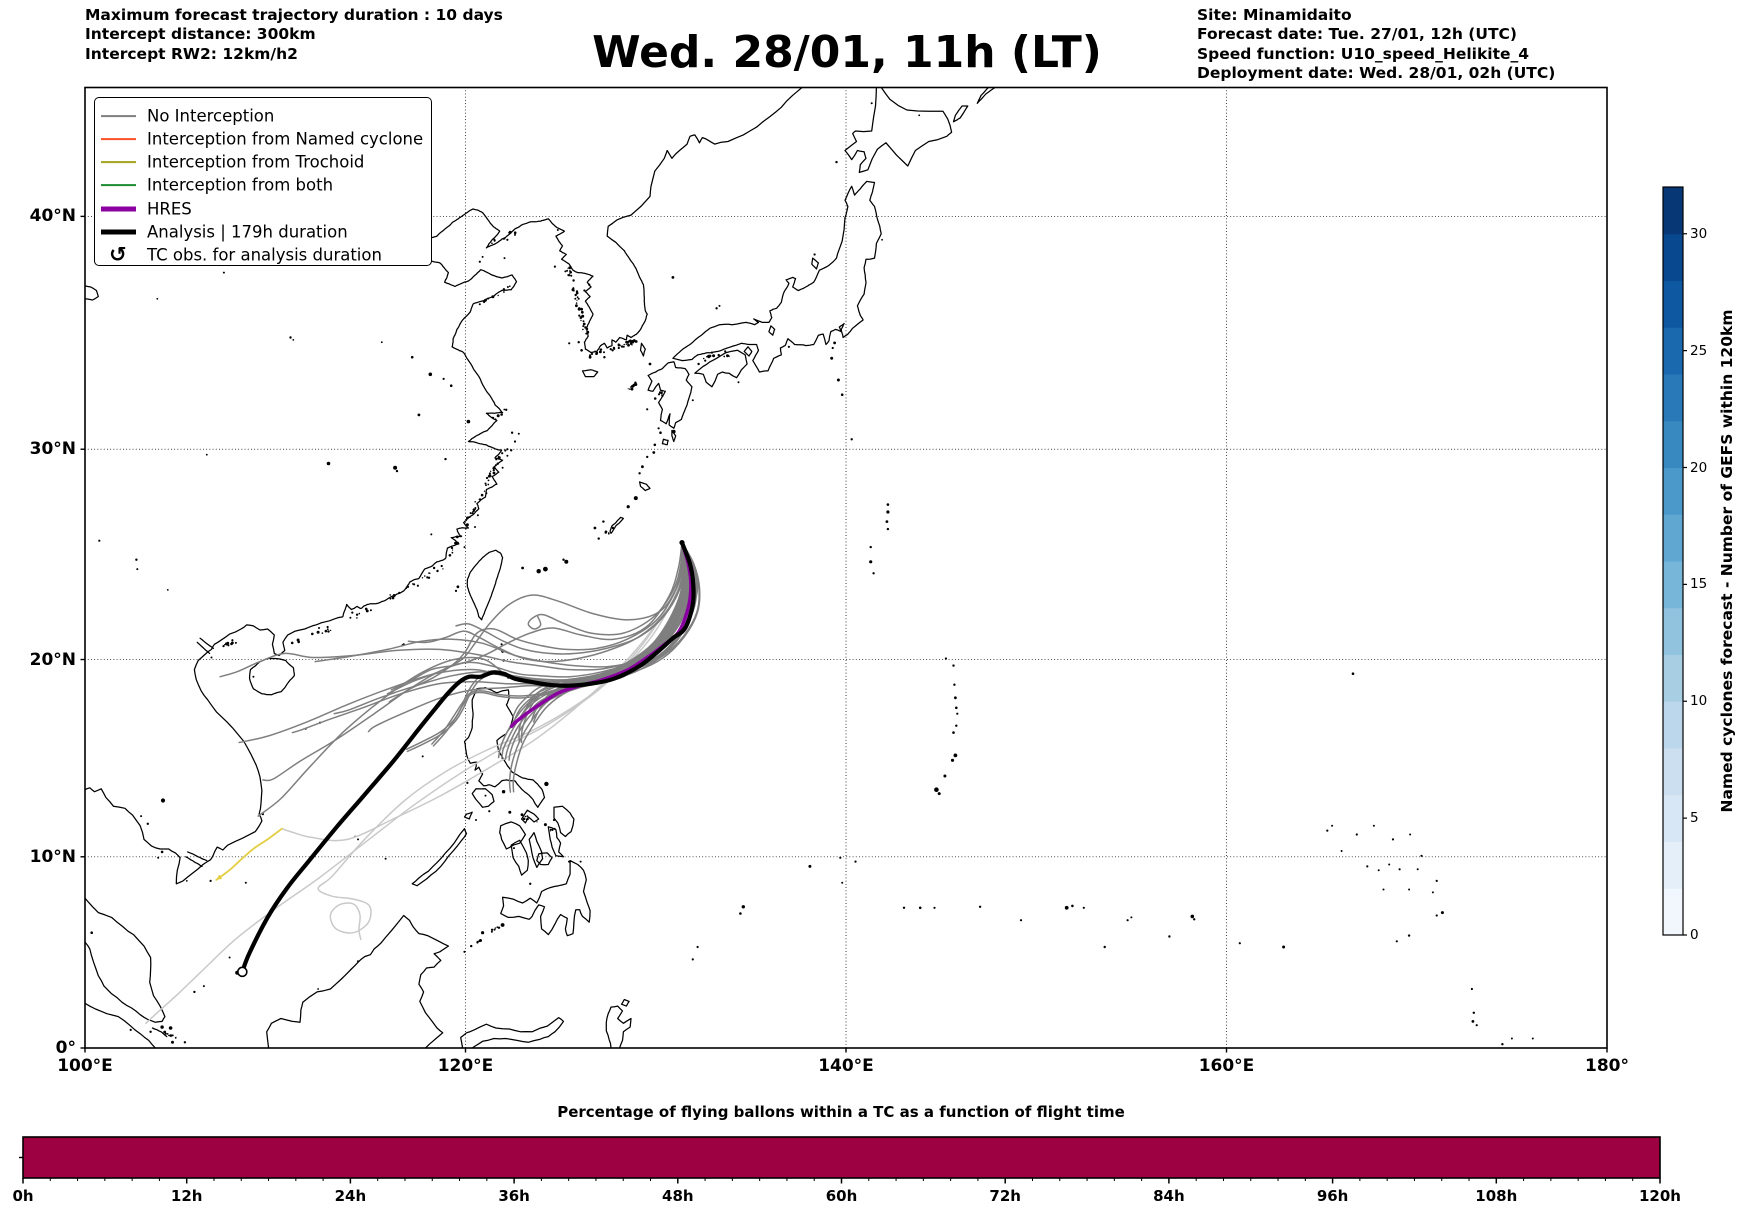 This screenshot has height=1213, width=1748. I want to click on colorbar-tick-label-30: 30, so click(1699, 233).